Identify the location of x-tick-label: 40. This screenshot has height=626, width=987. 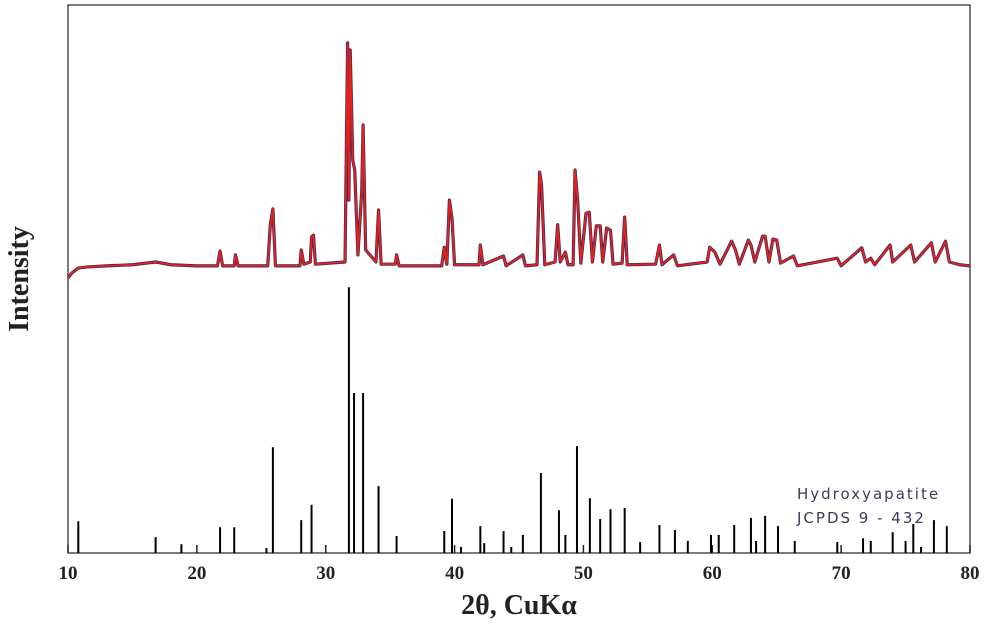
(454, 573).